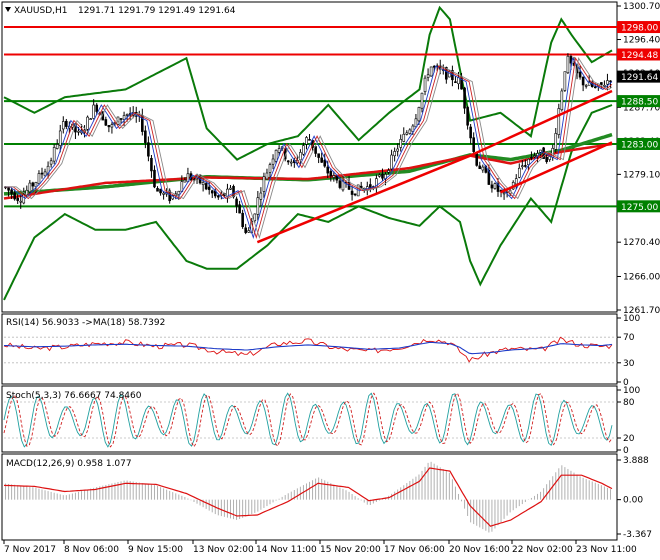 This screenshot has width=660, height=560. I want to click on current-price-label: 1291.64, so click(639, 78).